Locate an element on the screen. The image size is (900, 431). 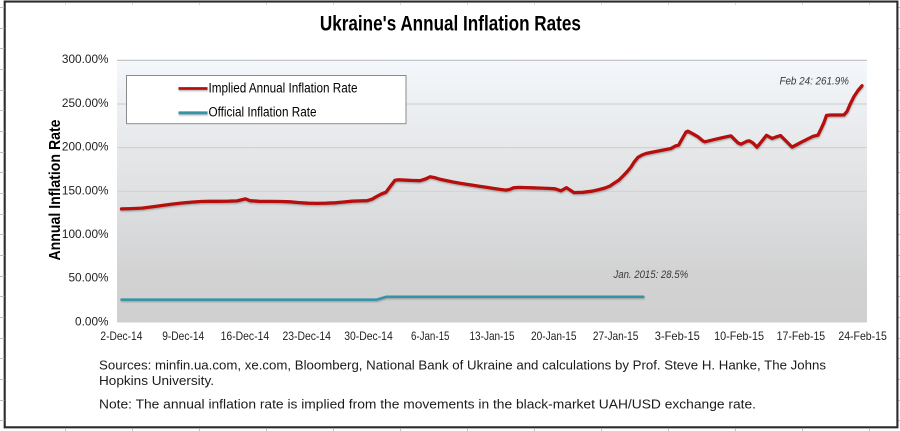
svg-text: 23-Dec-14 is located at coordinates (306, 336).